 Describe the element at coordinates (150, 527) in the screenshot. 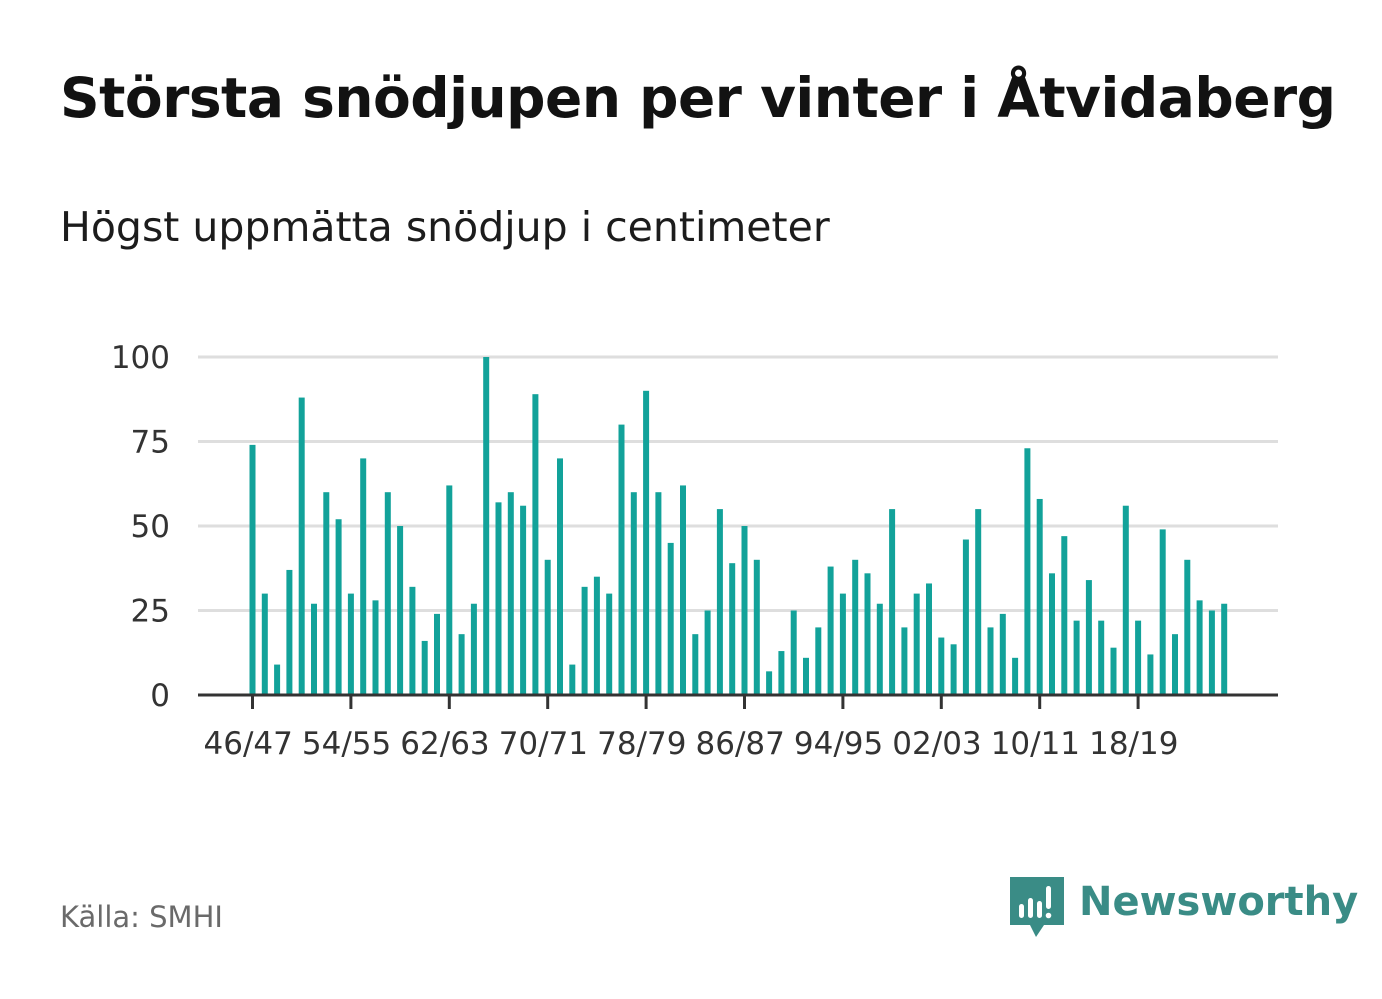

I see `y-tick-label: 50` at that location.